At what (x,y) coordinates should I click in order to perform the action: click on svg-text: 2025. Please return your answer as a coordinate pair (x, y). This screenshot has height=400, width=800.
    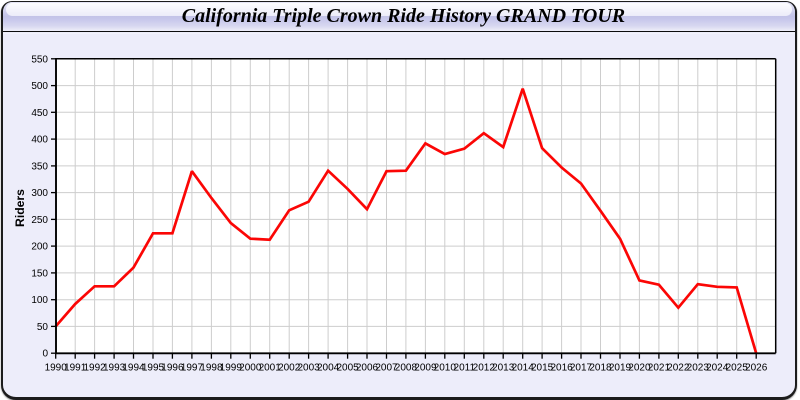
    Looking at the image, I should click on (737, 368).